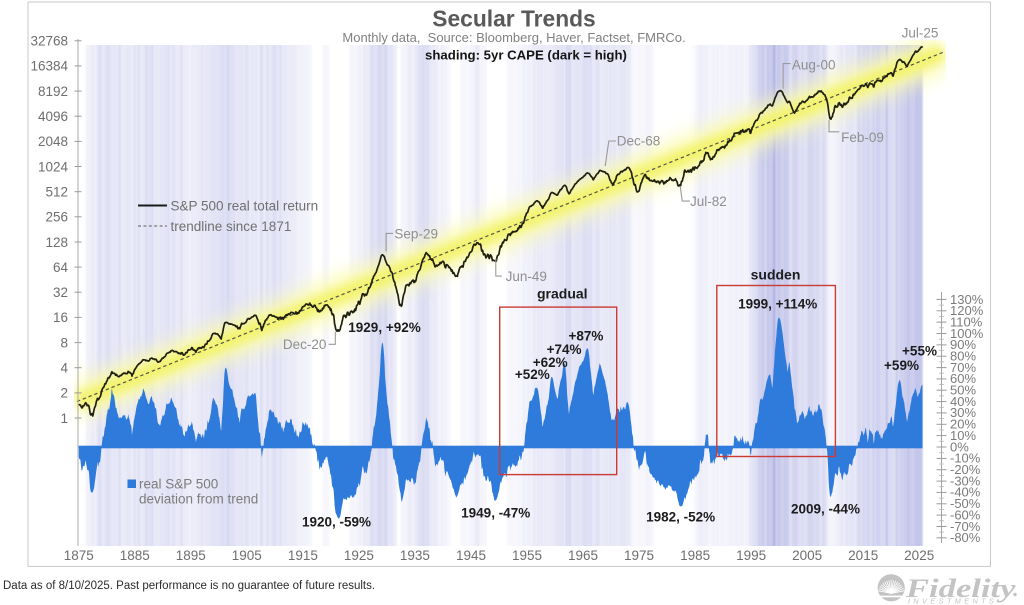  What do you see at coordinates (198, 499) in the screenshot?
I see `svg-text: deviation from trend` at bounding box center [198, 499].